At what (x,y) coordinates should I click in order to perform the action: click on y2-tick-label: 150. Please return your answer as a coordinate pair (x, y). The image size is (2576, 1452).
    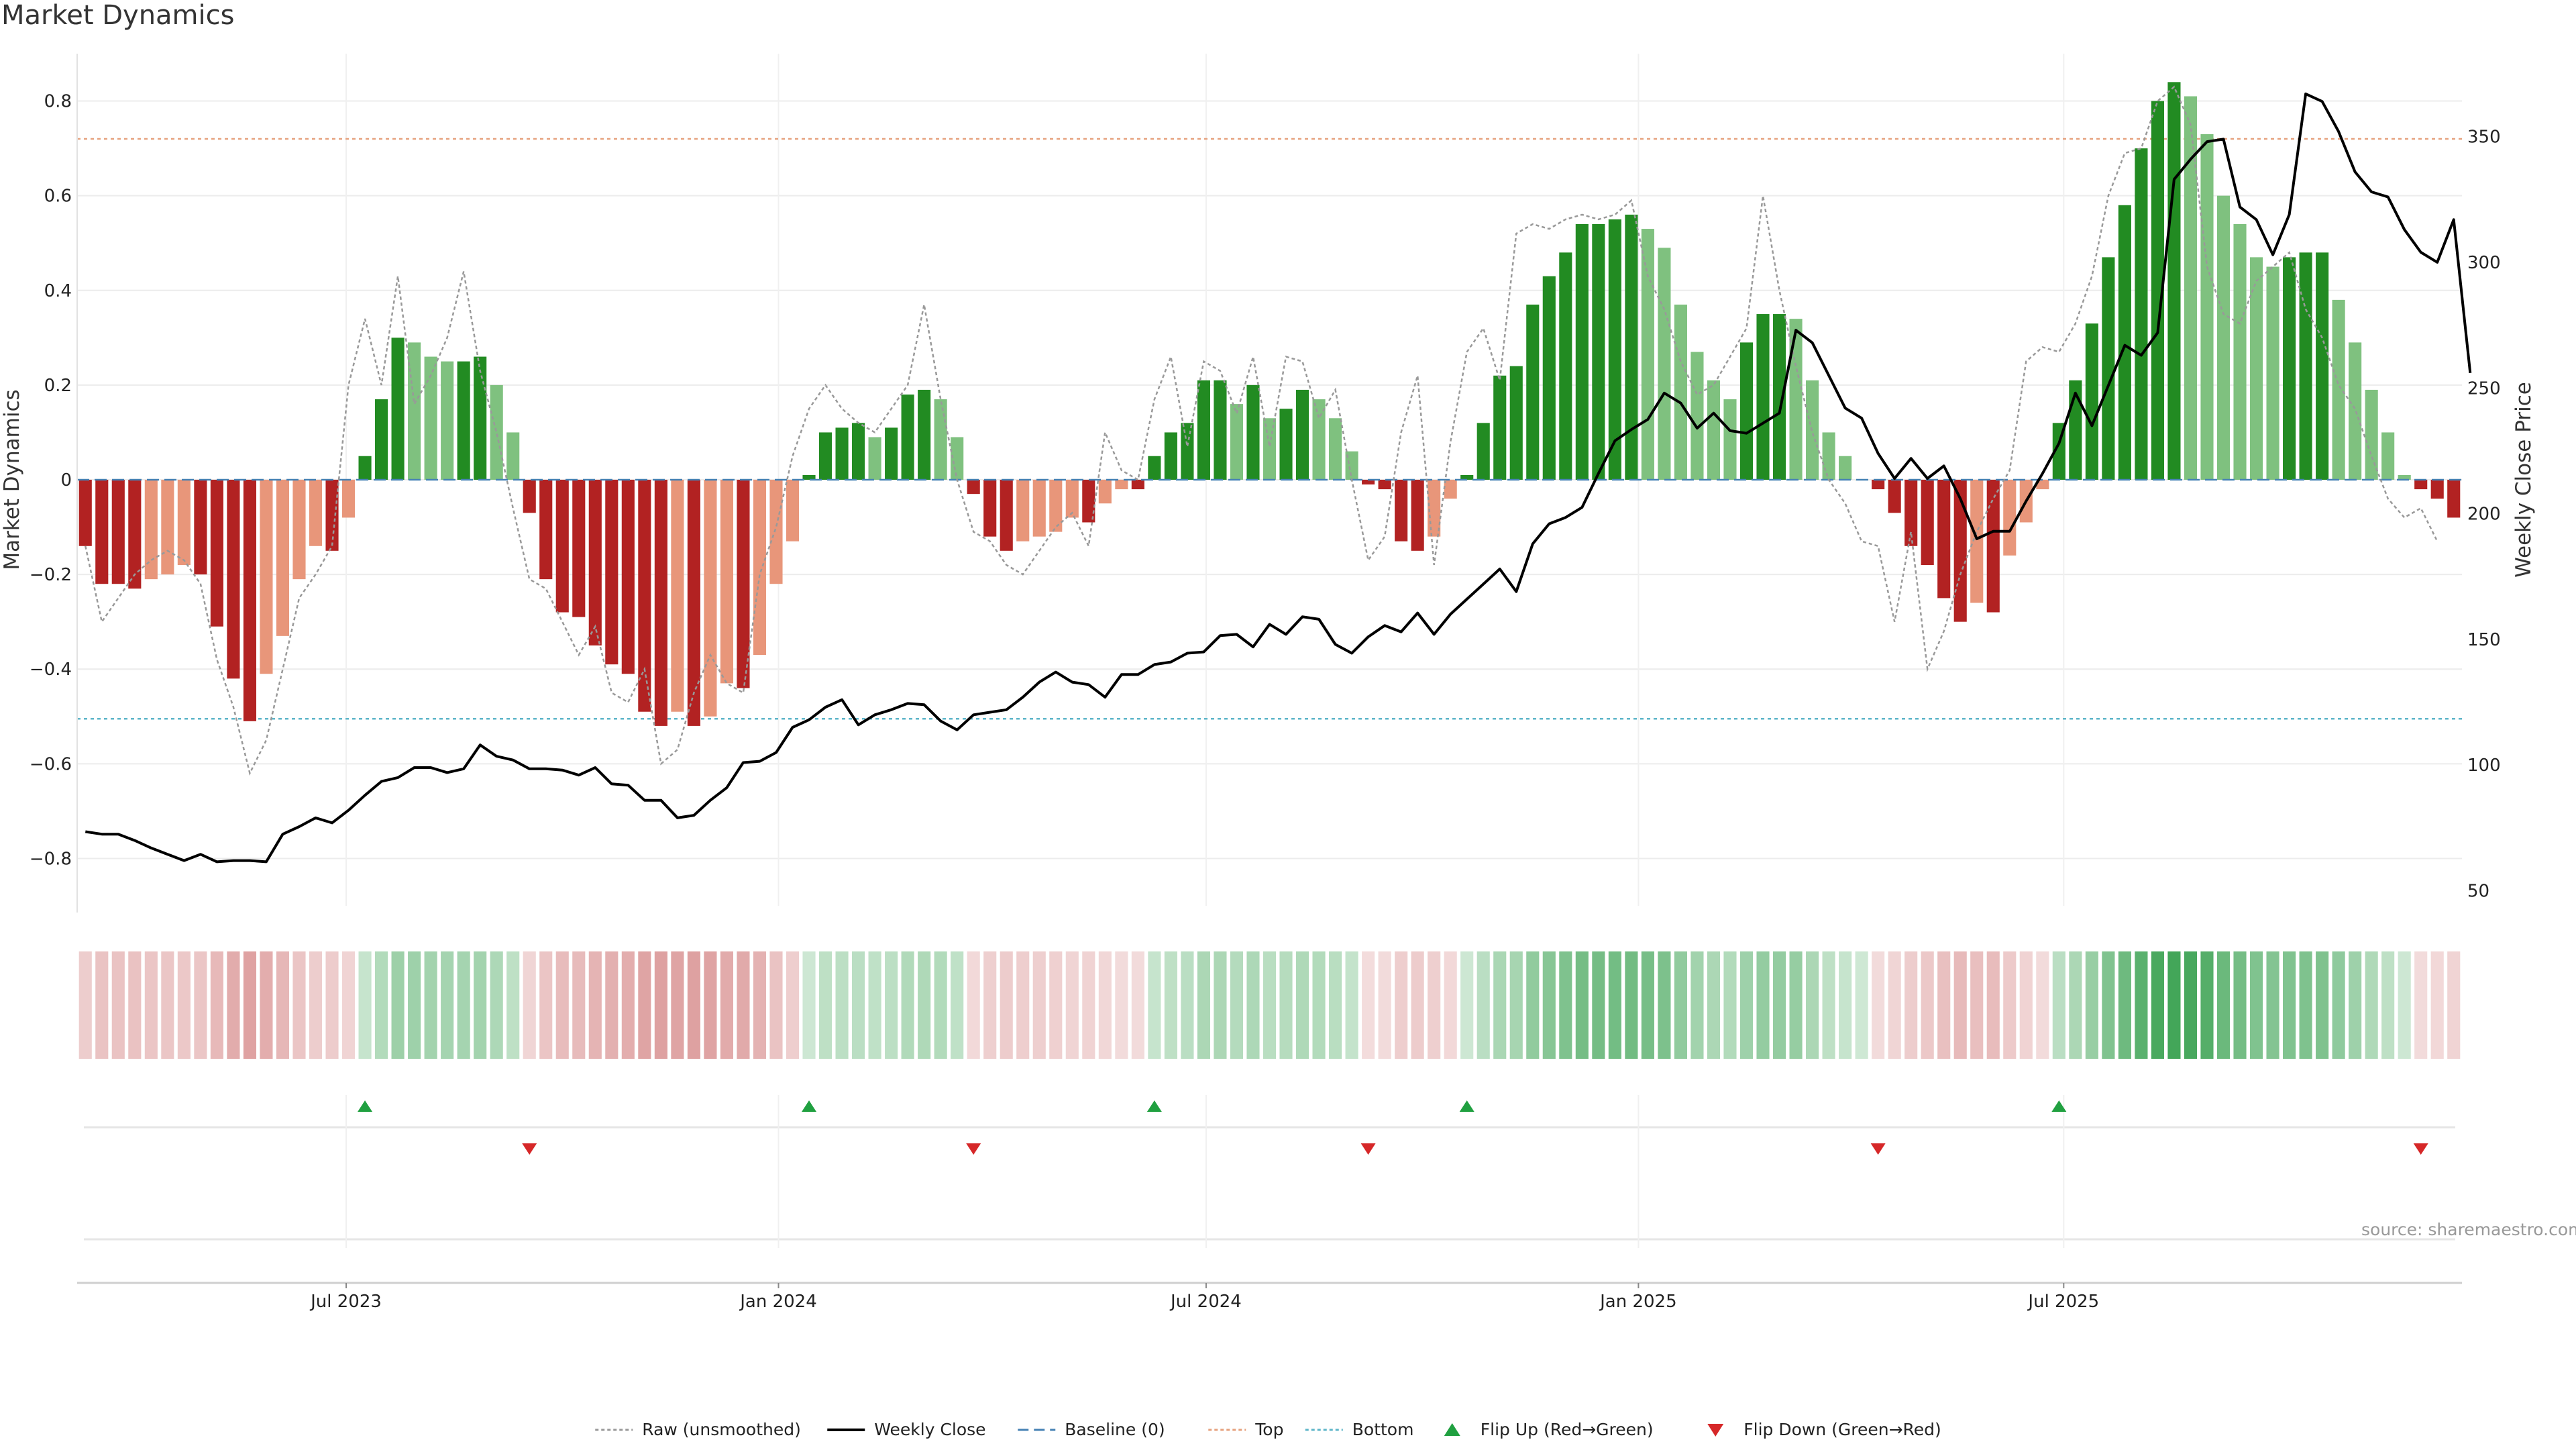
    Looking at the image, I should click on (2484, 640).